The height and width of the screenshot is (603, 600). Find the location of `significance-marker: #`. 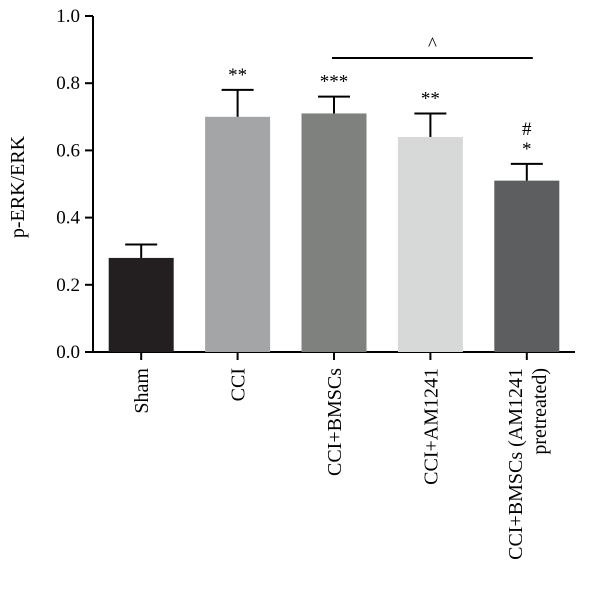

significance-marker: # is located at coordinates (527, 129).